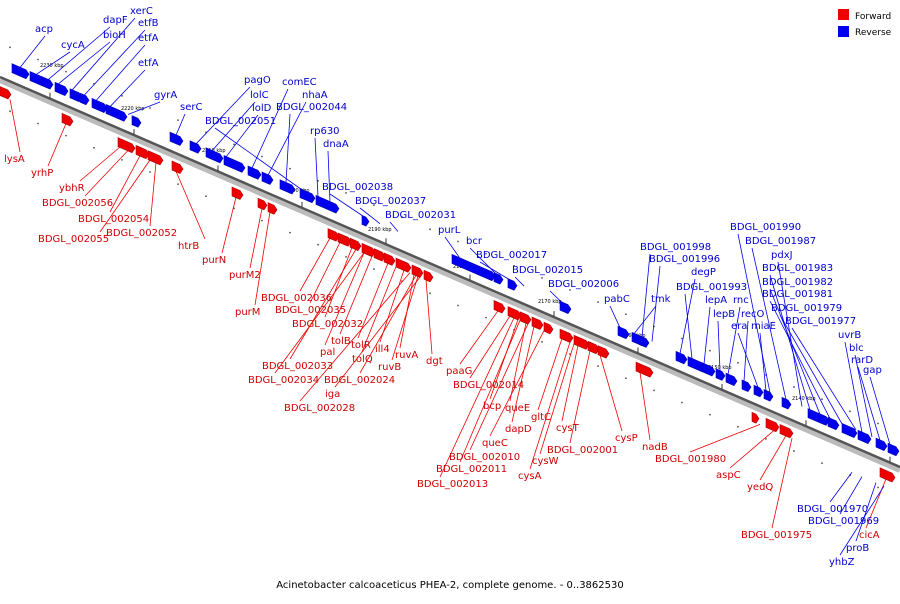 This screenshot has width=900, height=604. Describe the element at coordinates (341, 341) in the screenshot. I see `gene-label-tolB: tolB` at that location.